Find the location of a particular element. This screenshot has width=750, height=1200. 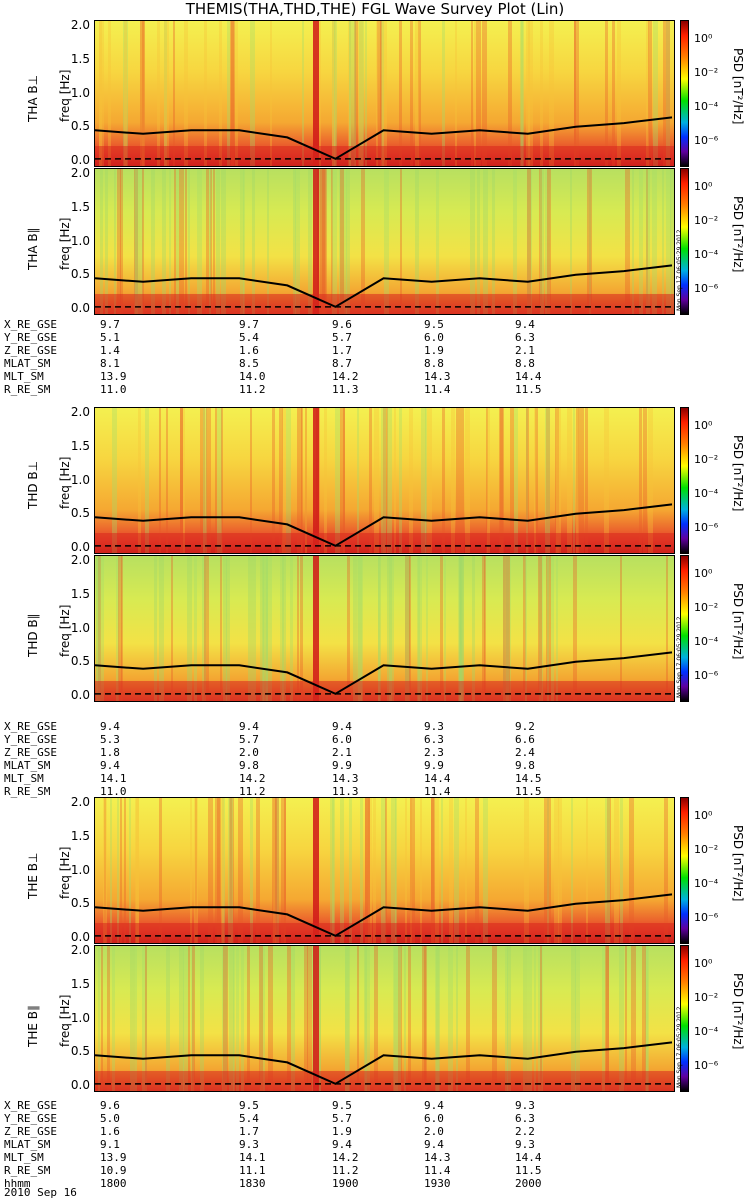

ephemeris-value: 9.5 is located at coordinates (342, 1105).